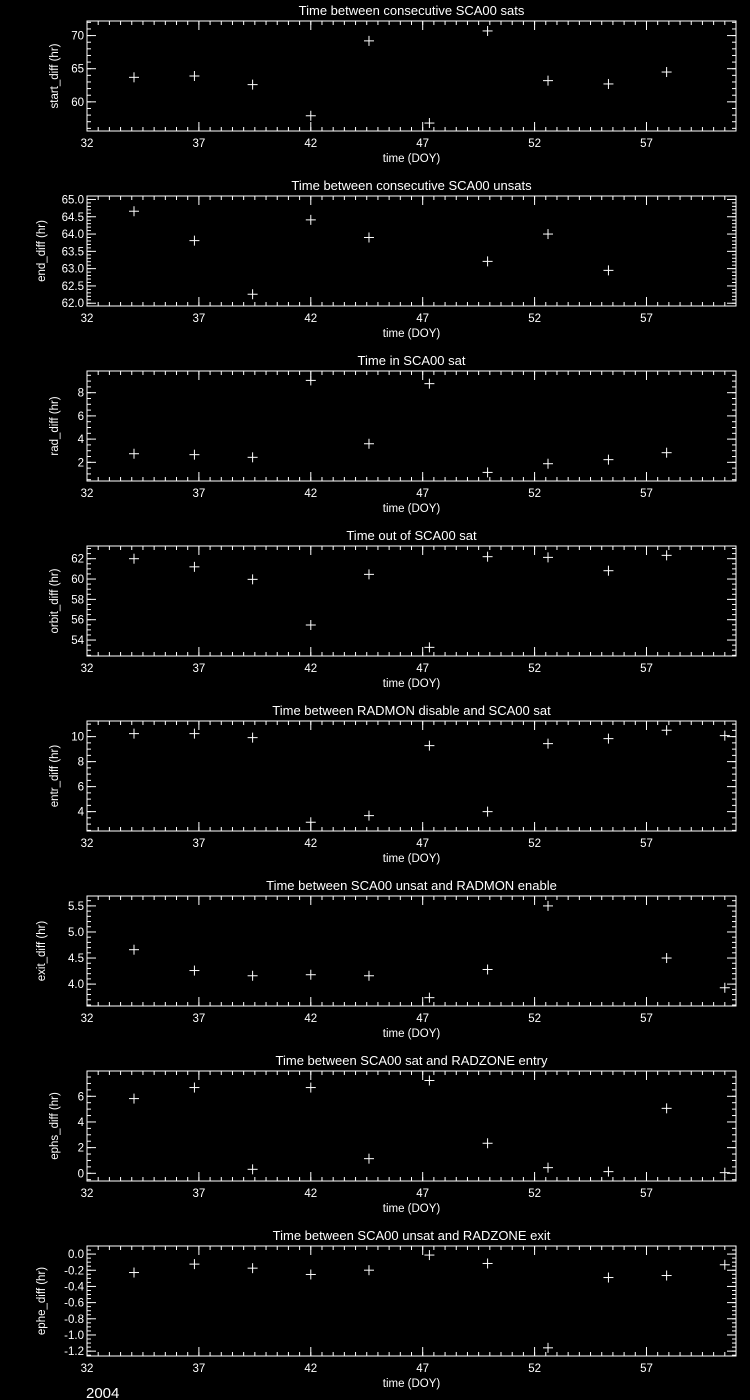 The width and height of the screenshot is (750, 1400). Describe the element at coordinates (73, 287) in the screenshot. I see `y-tick-label: 62.5` at that location.